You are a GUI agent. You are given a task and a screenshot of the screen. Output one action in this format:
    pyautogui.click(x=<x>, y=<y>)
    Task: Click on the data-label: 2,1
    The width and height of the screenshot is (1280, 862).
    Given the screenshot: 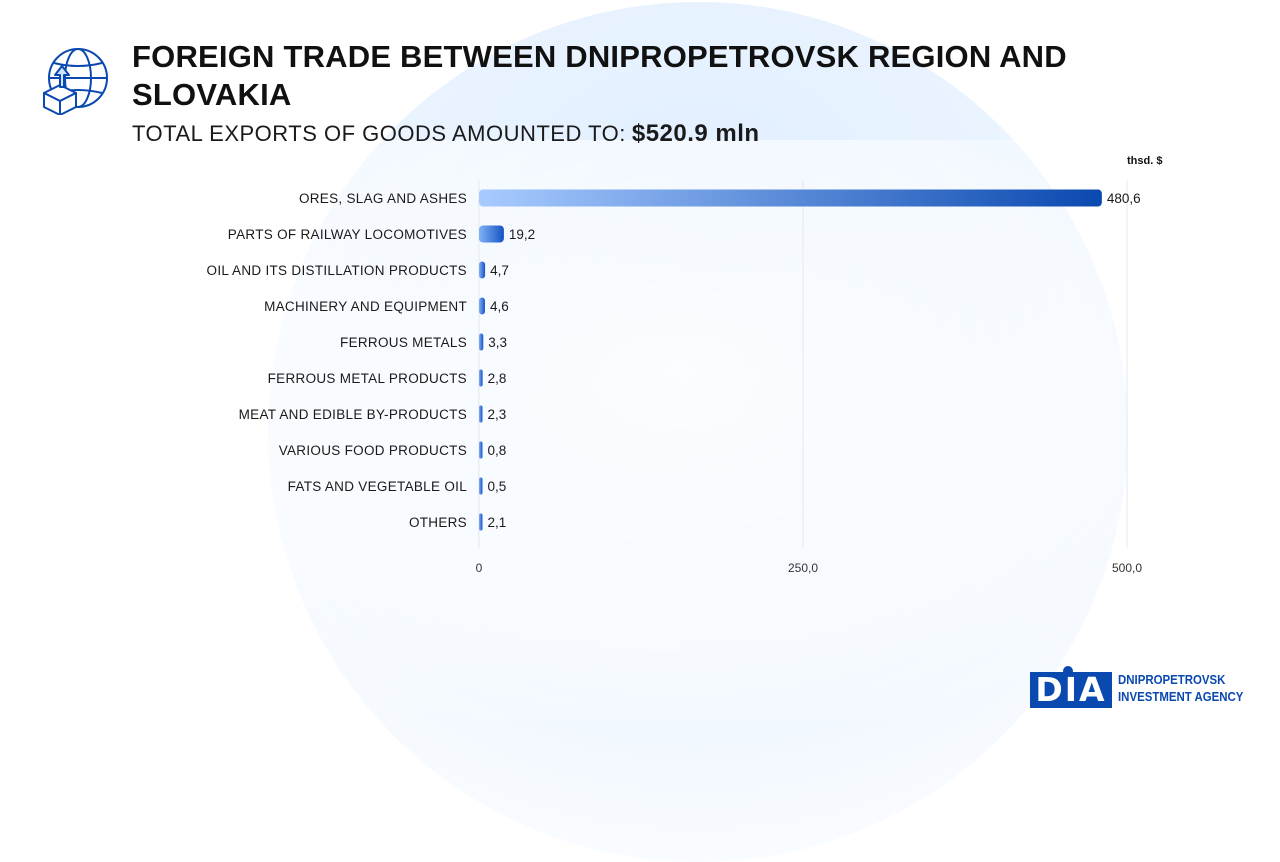 What is the action you would take?
    pyautogui.click(x=497, y=522)
    